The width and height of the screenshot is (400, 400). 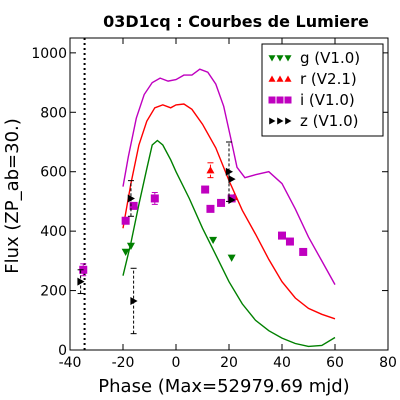 I want to click on y-tick-label: 0, so click(x=62, y=351).